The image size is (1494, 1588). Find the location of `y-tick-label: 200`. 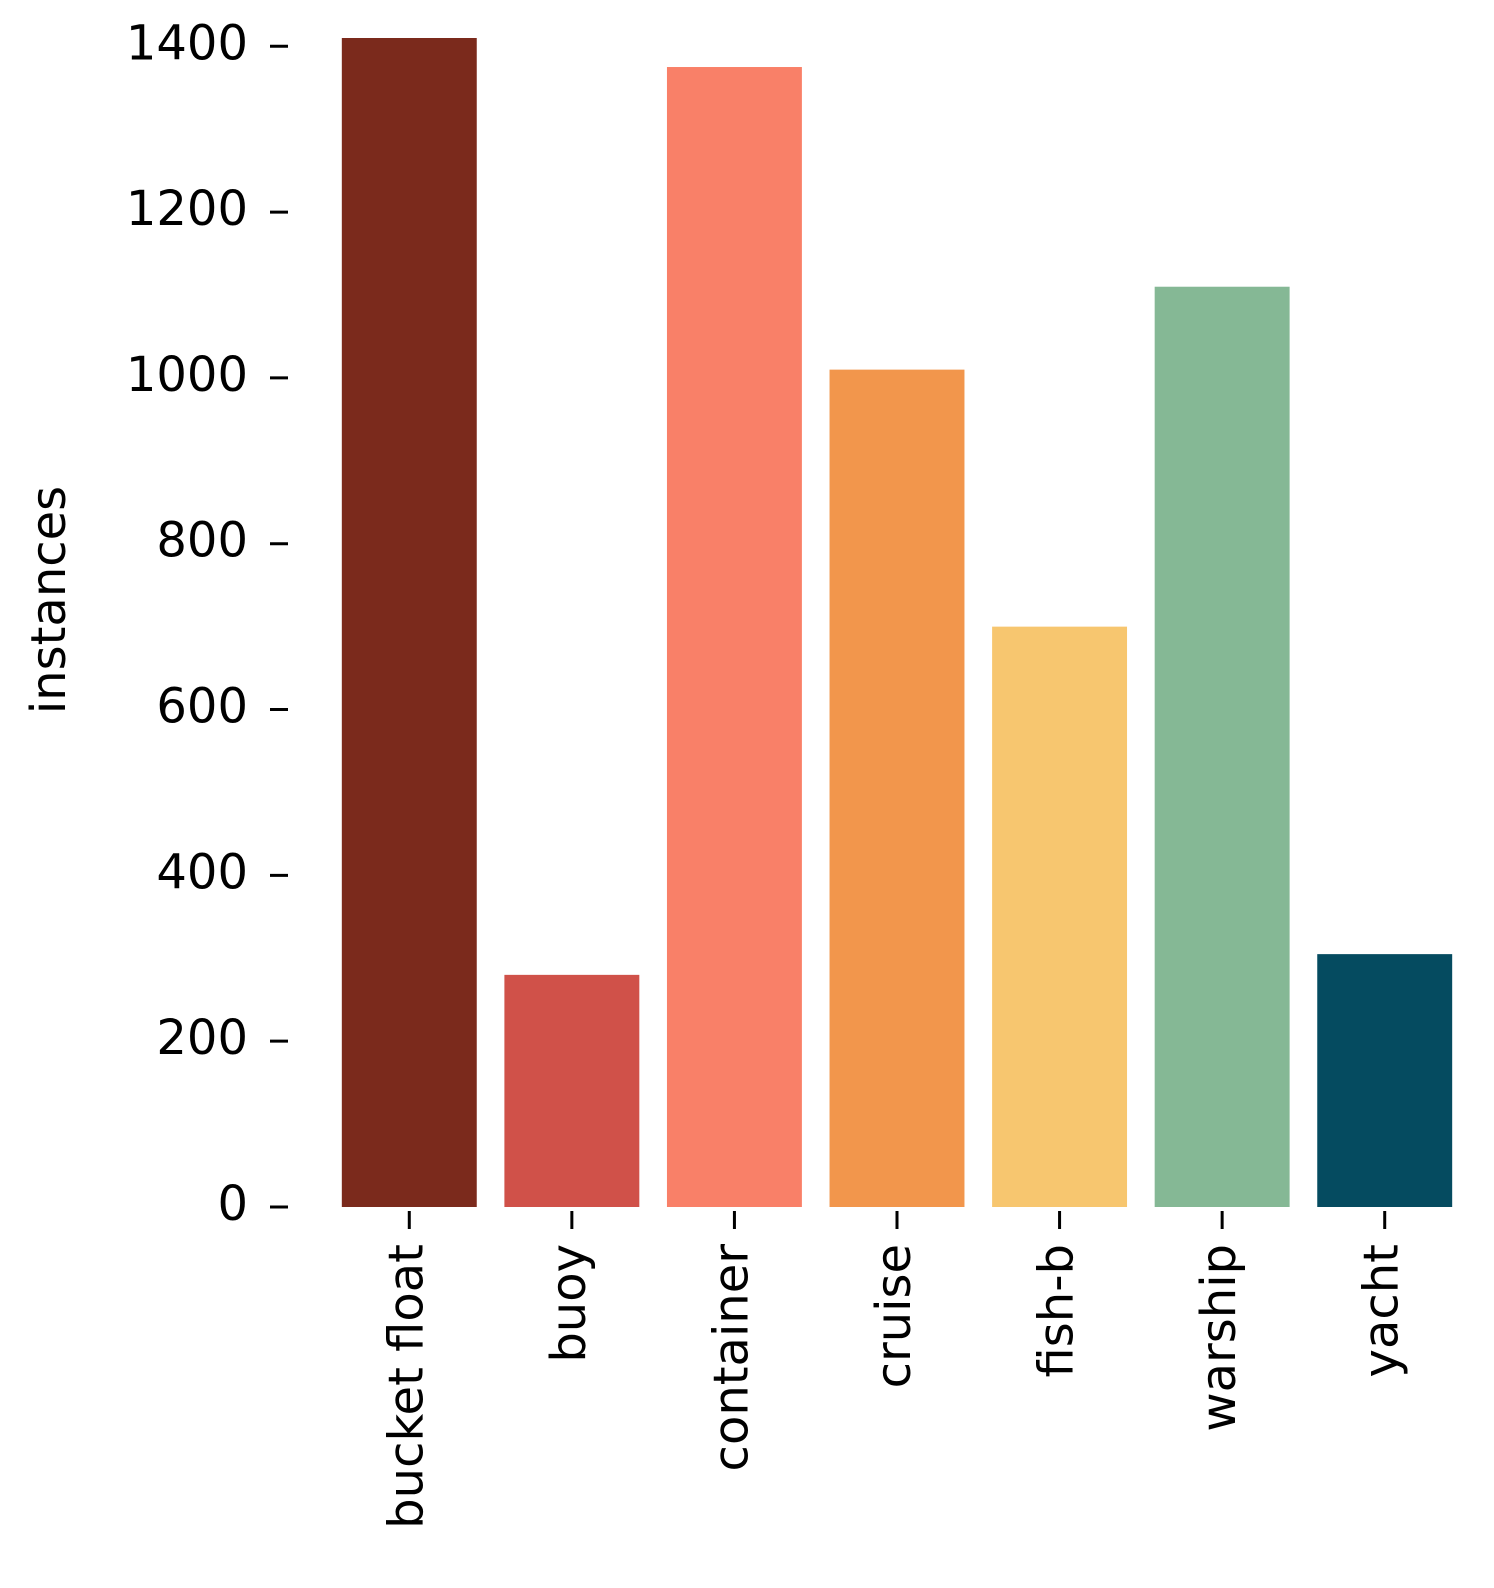

y-tick-label: 200 is located at coordinates (202, 1038).